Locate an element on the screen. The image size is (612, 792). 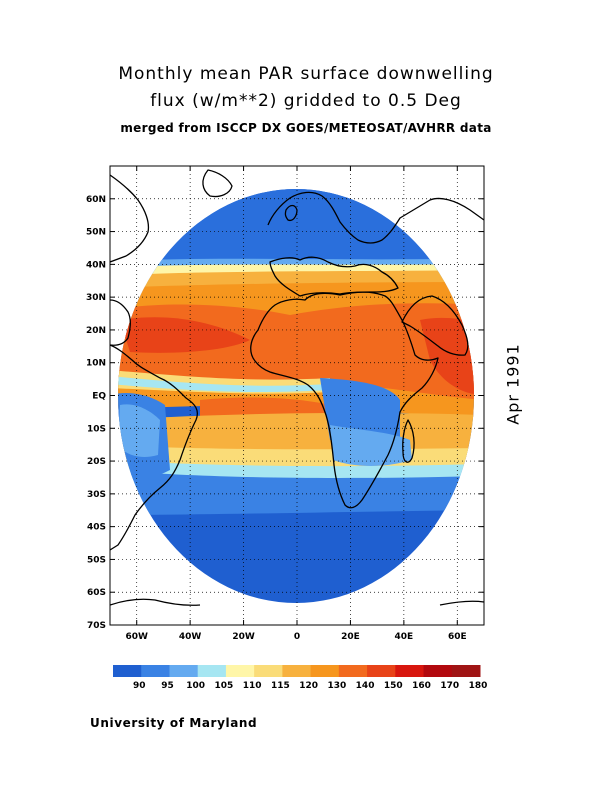
lat-label: 10S is located at coordinates (96, 429).